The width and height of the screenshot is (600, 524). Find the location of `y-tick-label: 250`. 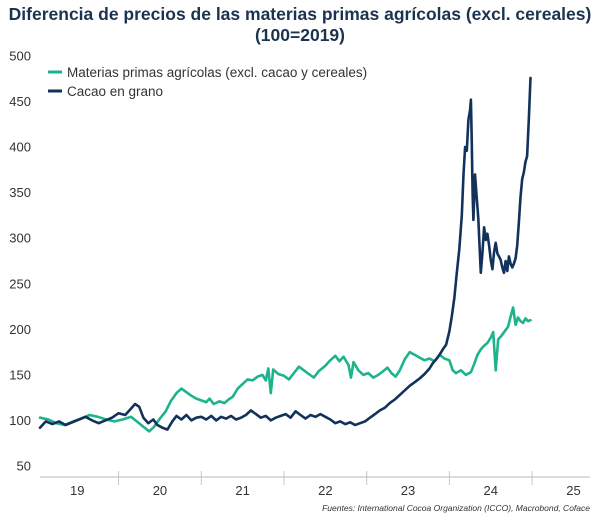

y-tick-label: 250 is located at coordinates (20, 283).